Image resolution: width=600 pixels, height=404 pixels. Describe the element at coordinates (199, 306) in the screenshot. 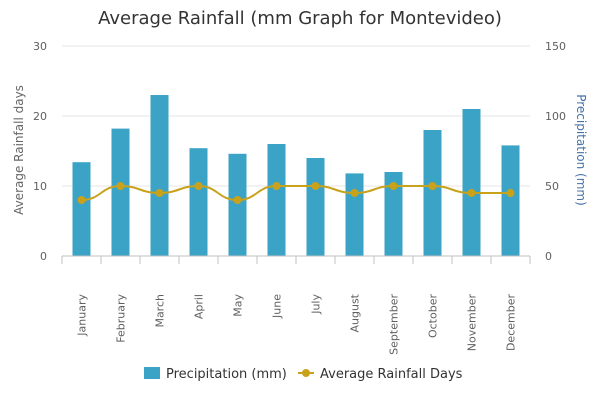

I see `x-tick-label: April` at that location.